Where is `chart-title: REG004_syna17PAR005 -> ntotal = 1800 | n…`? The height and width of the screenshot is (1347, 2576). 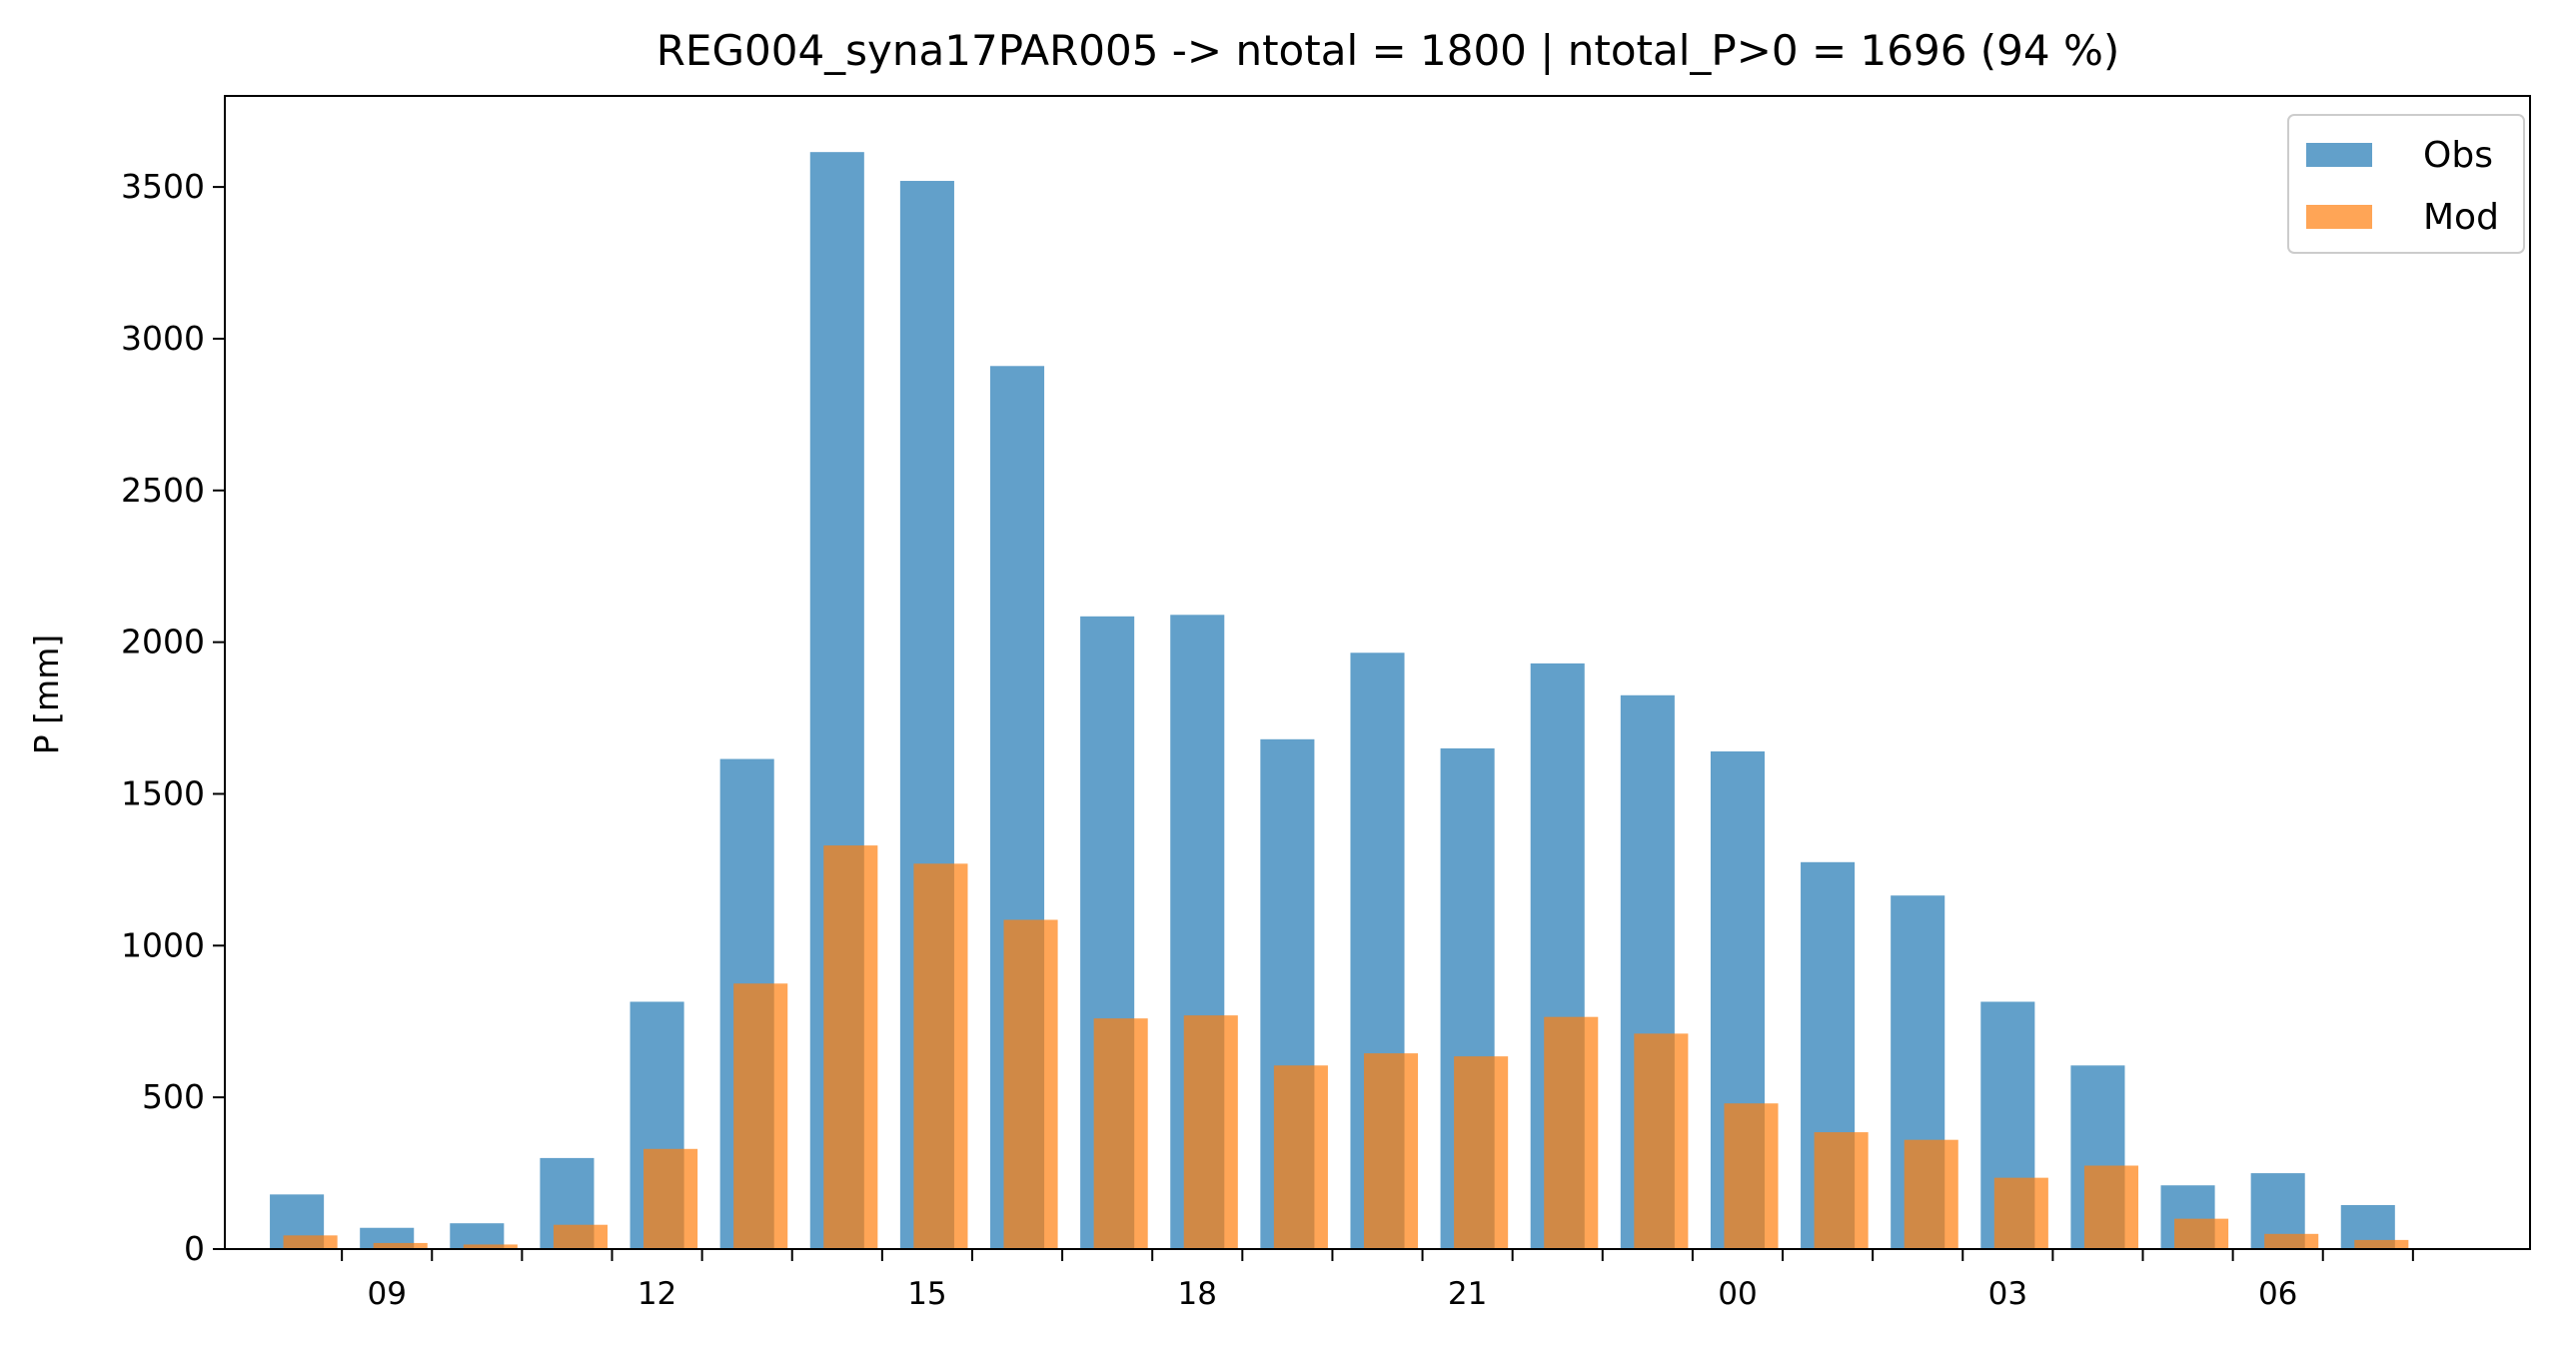 chart-title: REG004_syna17PAR005 -> ntotal = 1800 | n… is located at coordinates (1388, 50).